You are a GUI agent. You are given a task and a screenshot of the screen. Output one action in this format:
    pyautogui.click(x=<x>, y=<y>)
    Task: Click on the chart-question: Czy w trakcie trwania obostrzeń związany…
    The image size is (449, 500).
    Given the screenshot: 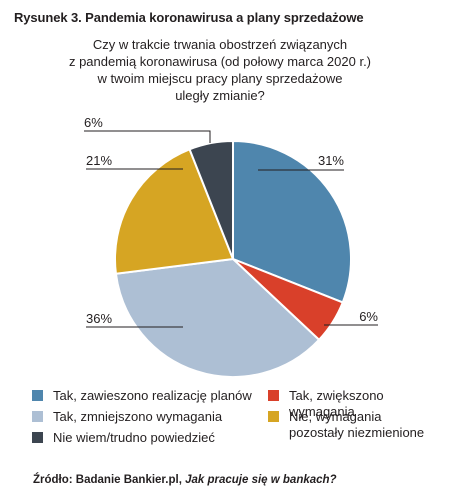 What is the action you would take?
    pyautogui.click(x=220, y=70)
    